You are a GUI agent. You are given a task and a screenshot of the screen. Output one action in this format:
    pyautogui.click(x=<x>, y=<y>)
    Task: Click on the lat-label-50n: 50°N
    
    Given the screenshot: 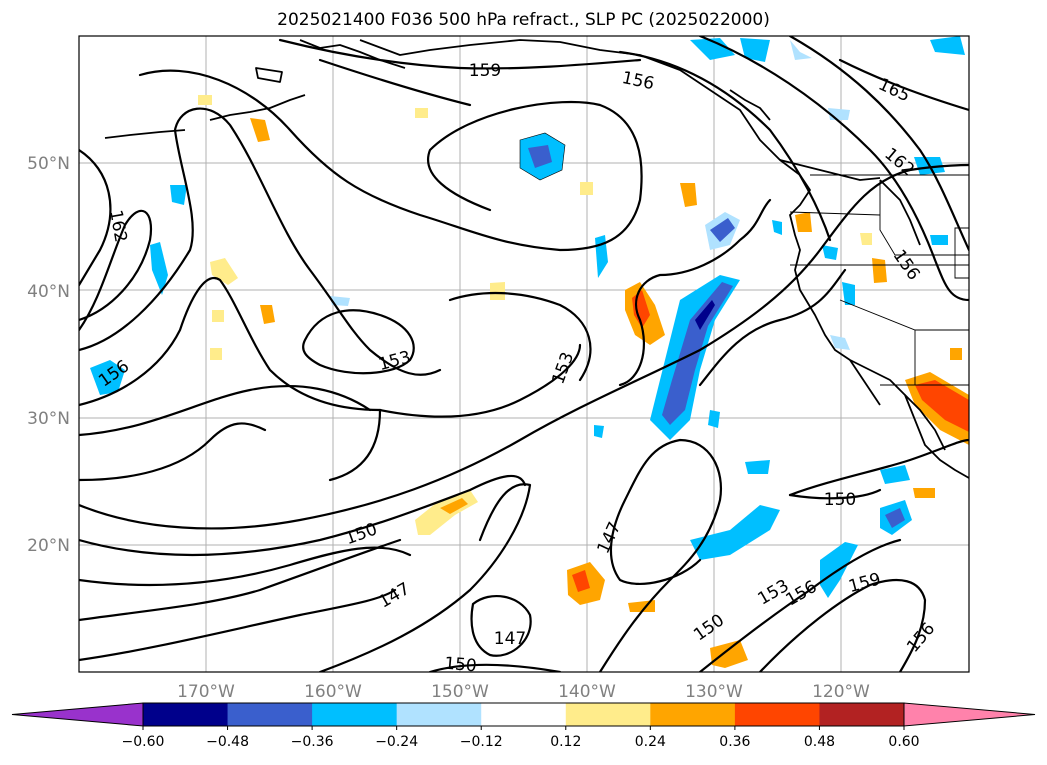 What is the action you would take?
    pyautogui.click(x=48, y=164)
    